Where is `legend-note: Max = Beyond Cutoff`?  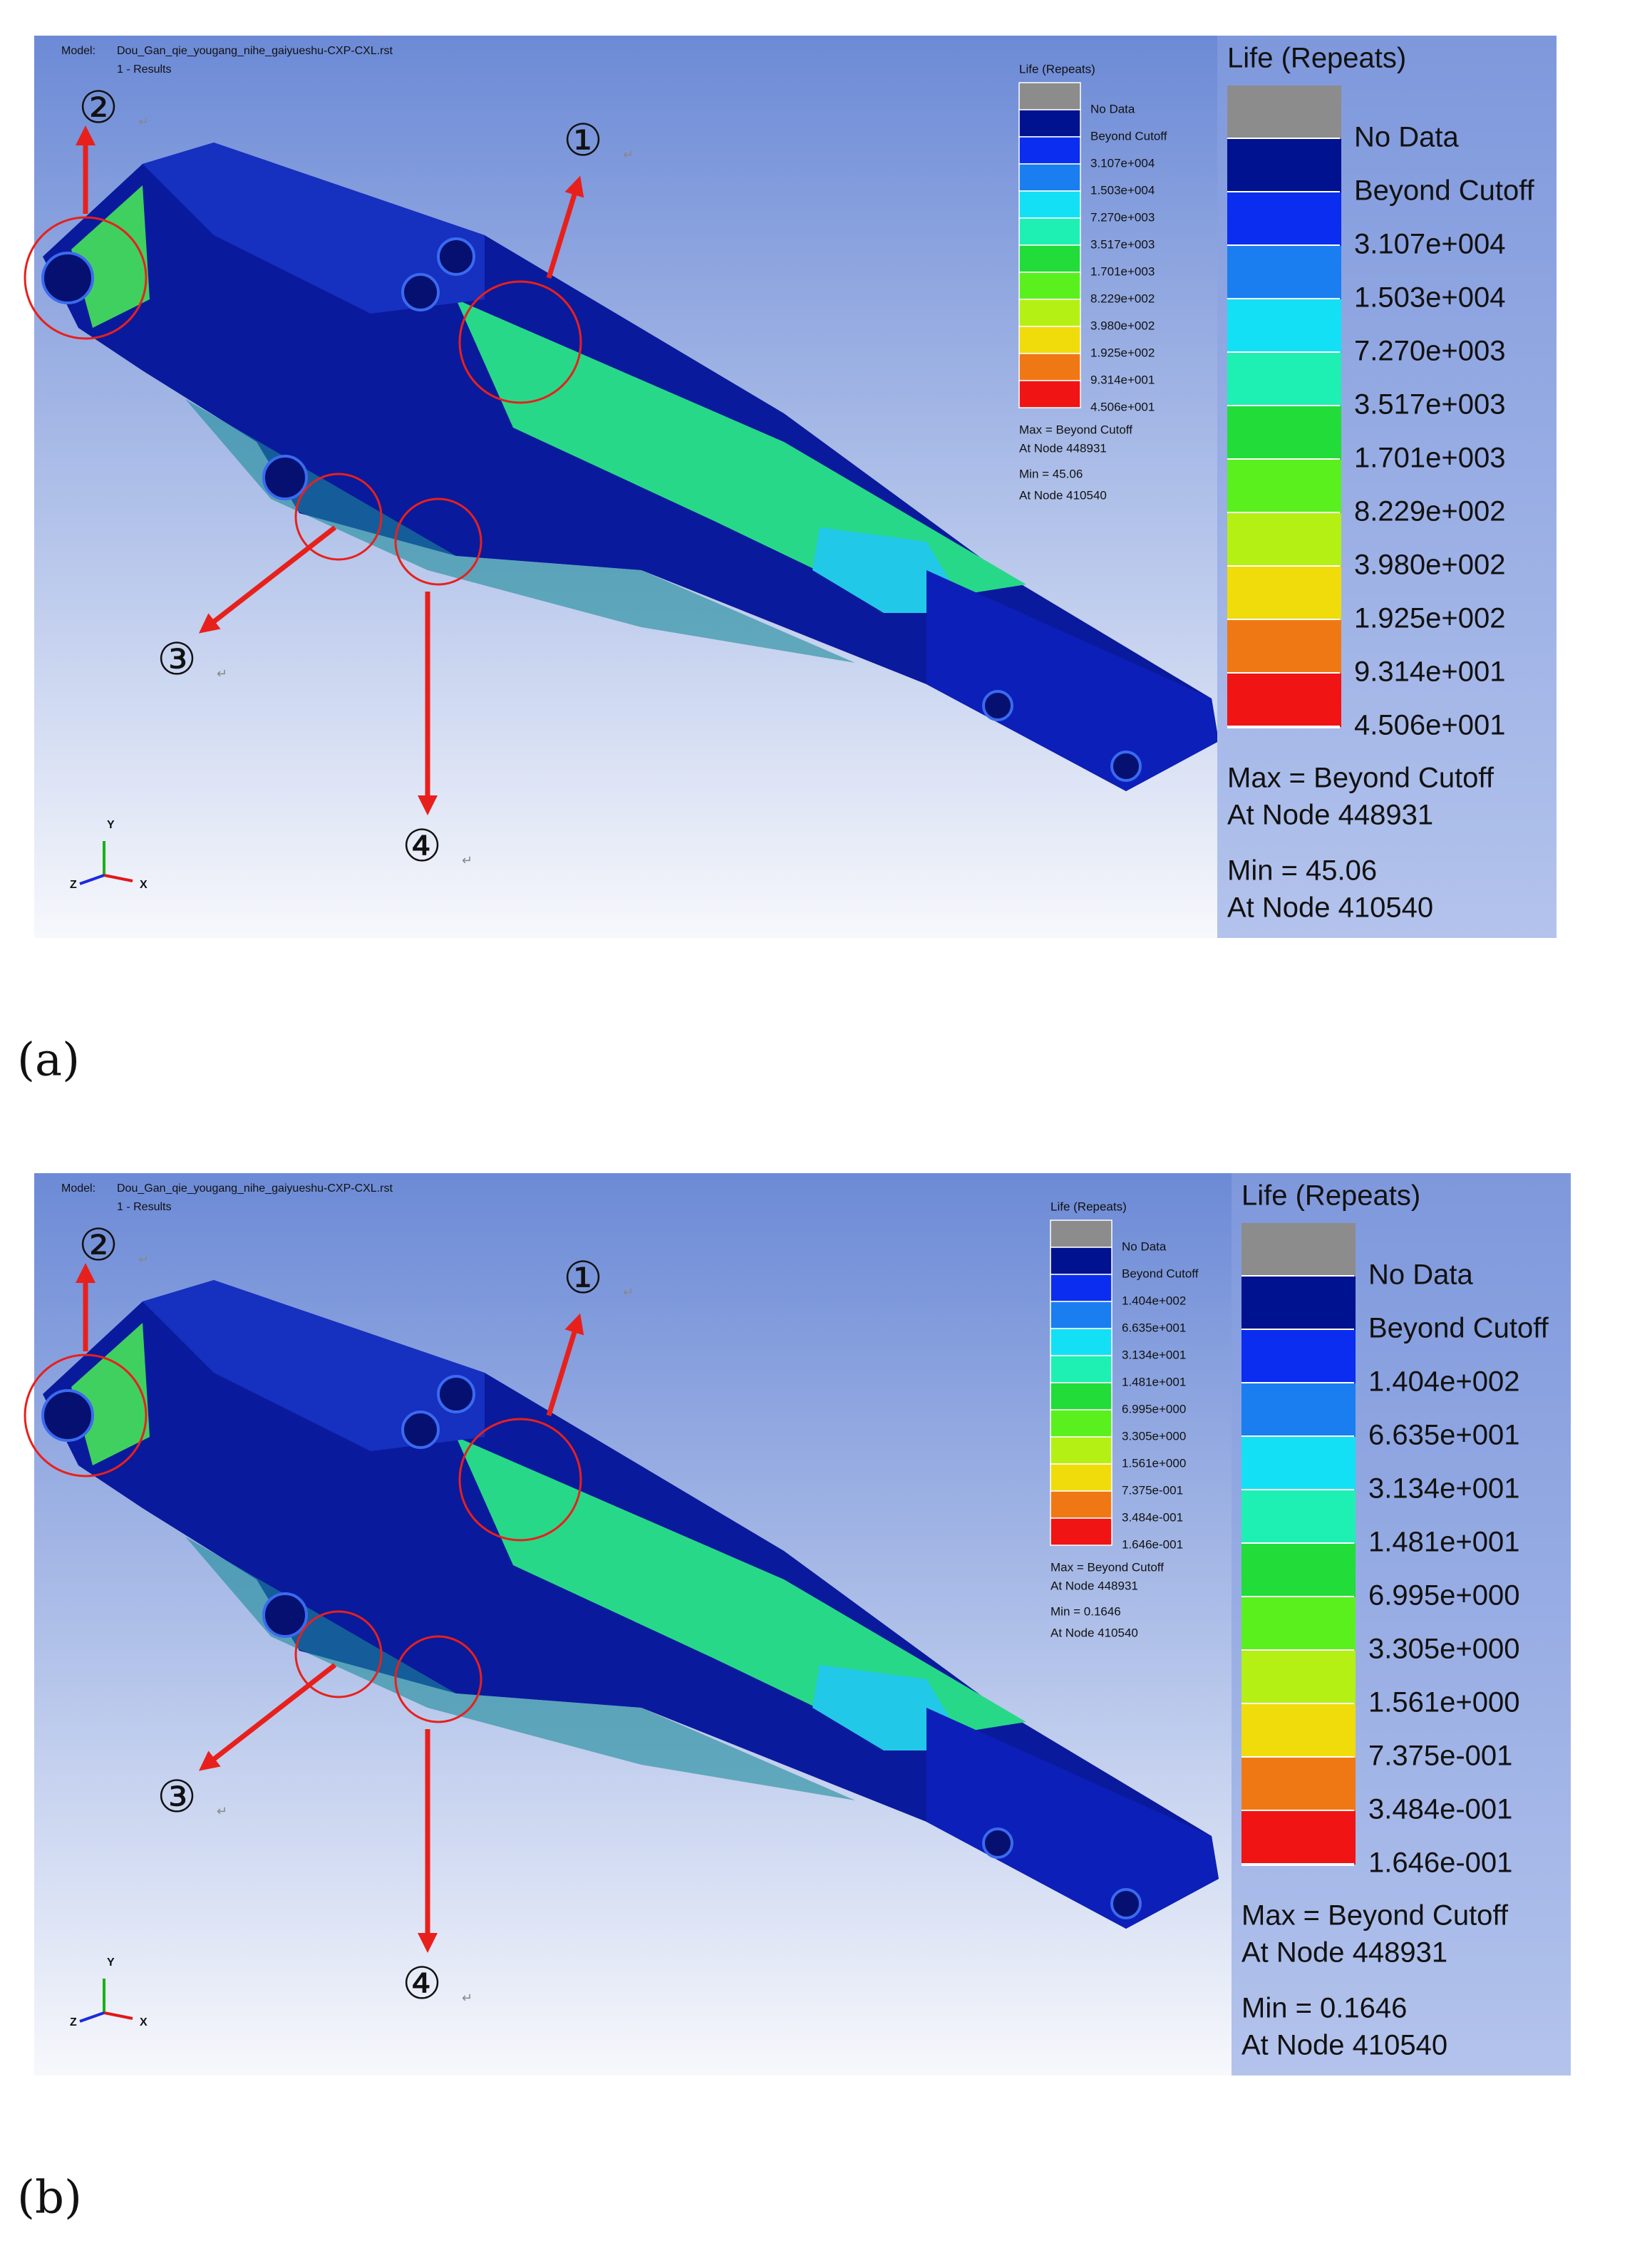 legend-note: Max = Beyond Cutoff is located at coordinates (1107, 1567).